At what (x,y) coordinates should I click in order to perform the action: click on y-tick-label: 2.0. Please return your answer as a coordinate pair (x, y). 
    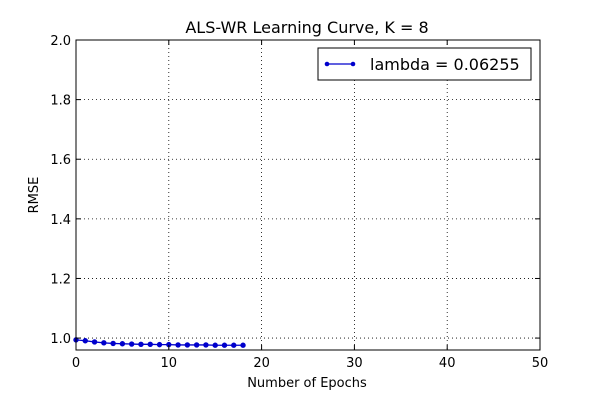
    Looking at the image, I should click on (60, 41).